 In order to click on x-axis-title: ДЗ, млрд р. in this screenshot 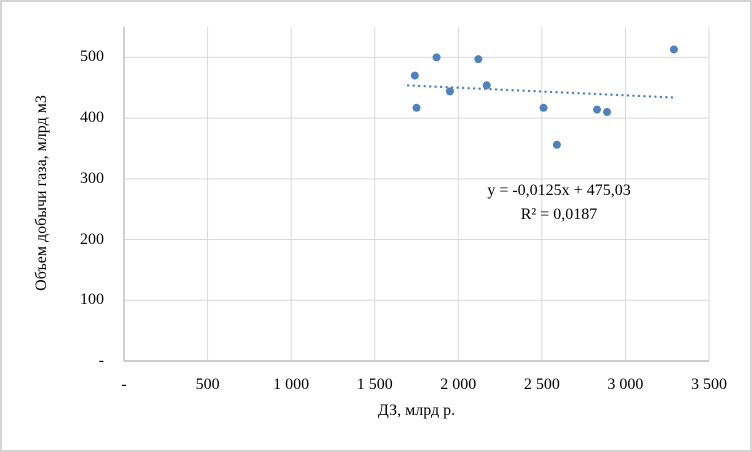, I will do `click(416, 410)`.